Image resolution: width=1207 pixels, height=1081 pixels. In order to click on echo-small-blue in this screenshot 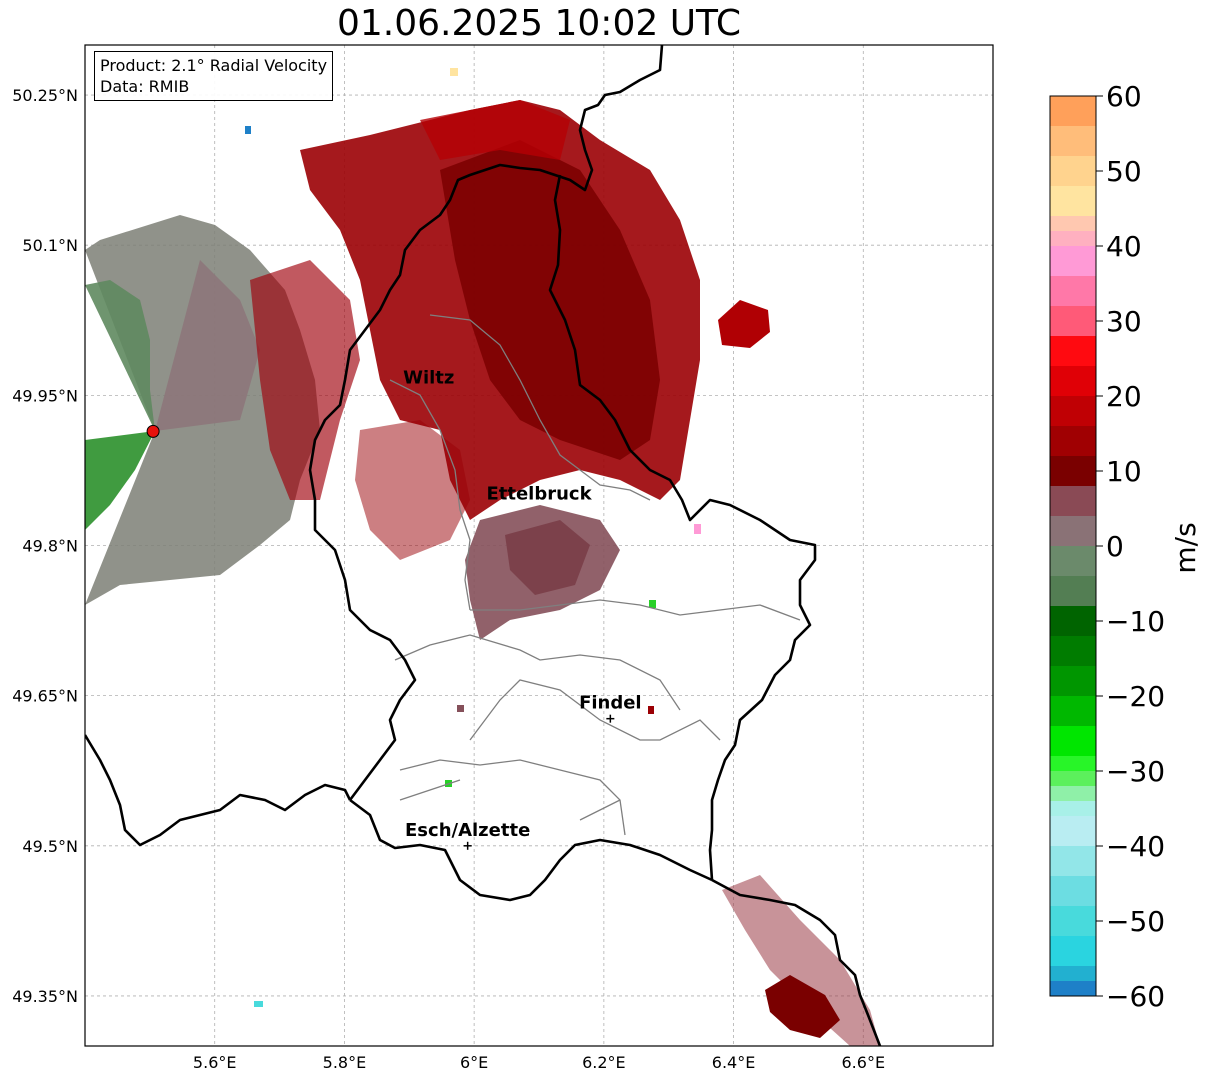, I will do `click(248, 130)`.